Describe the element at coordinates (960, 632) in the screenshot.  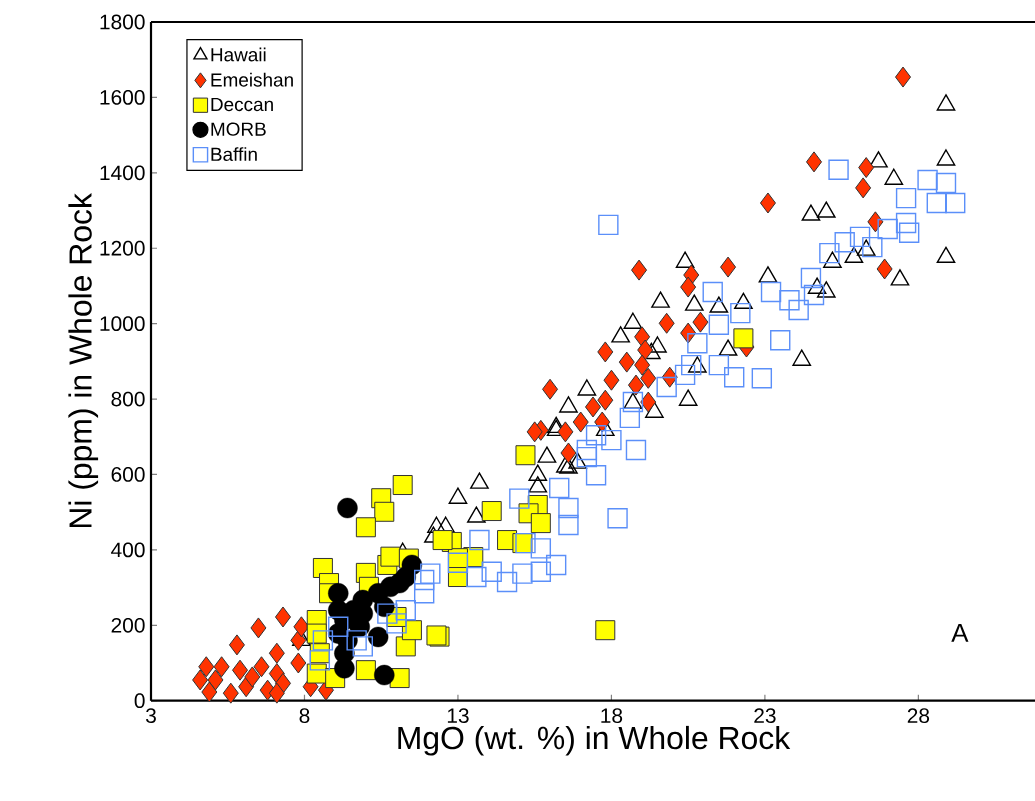
I see `annotation: A` at that location.